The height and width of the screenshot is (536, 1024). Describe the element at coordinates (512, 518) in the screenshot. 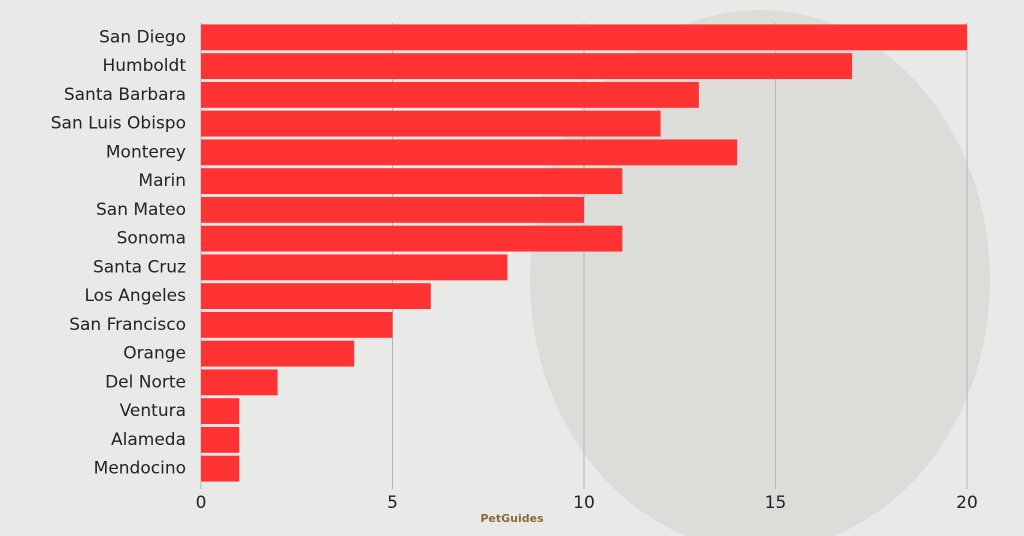

I see `logo: PetGuides` at that location.